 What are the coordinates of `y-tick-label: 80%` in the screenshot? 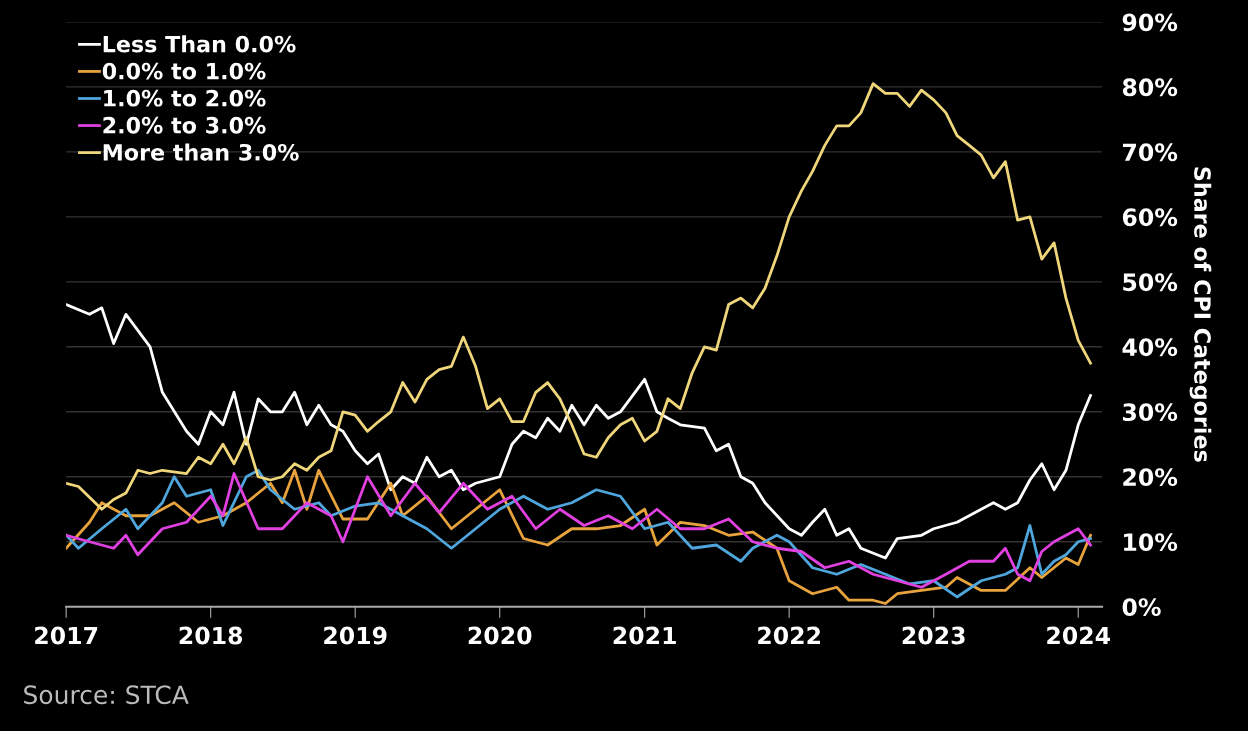 It's located at (1150, 87).